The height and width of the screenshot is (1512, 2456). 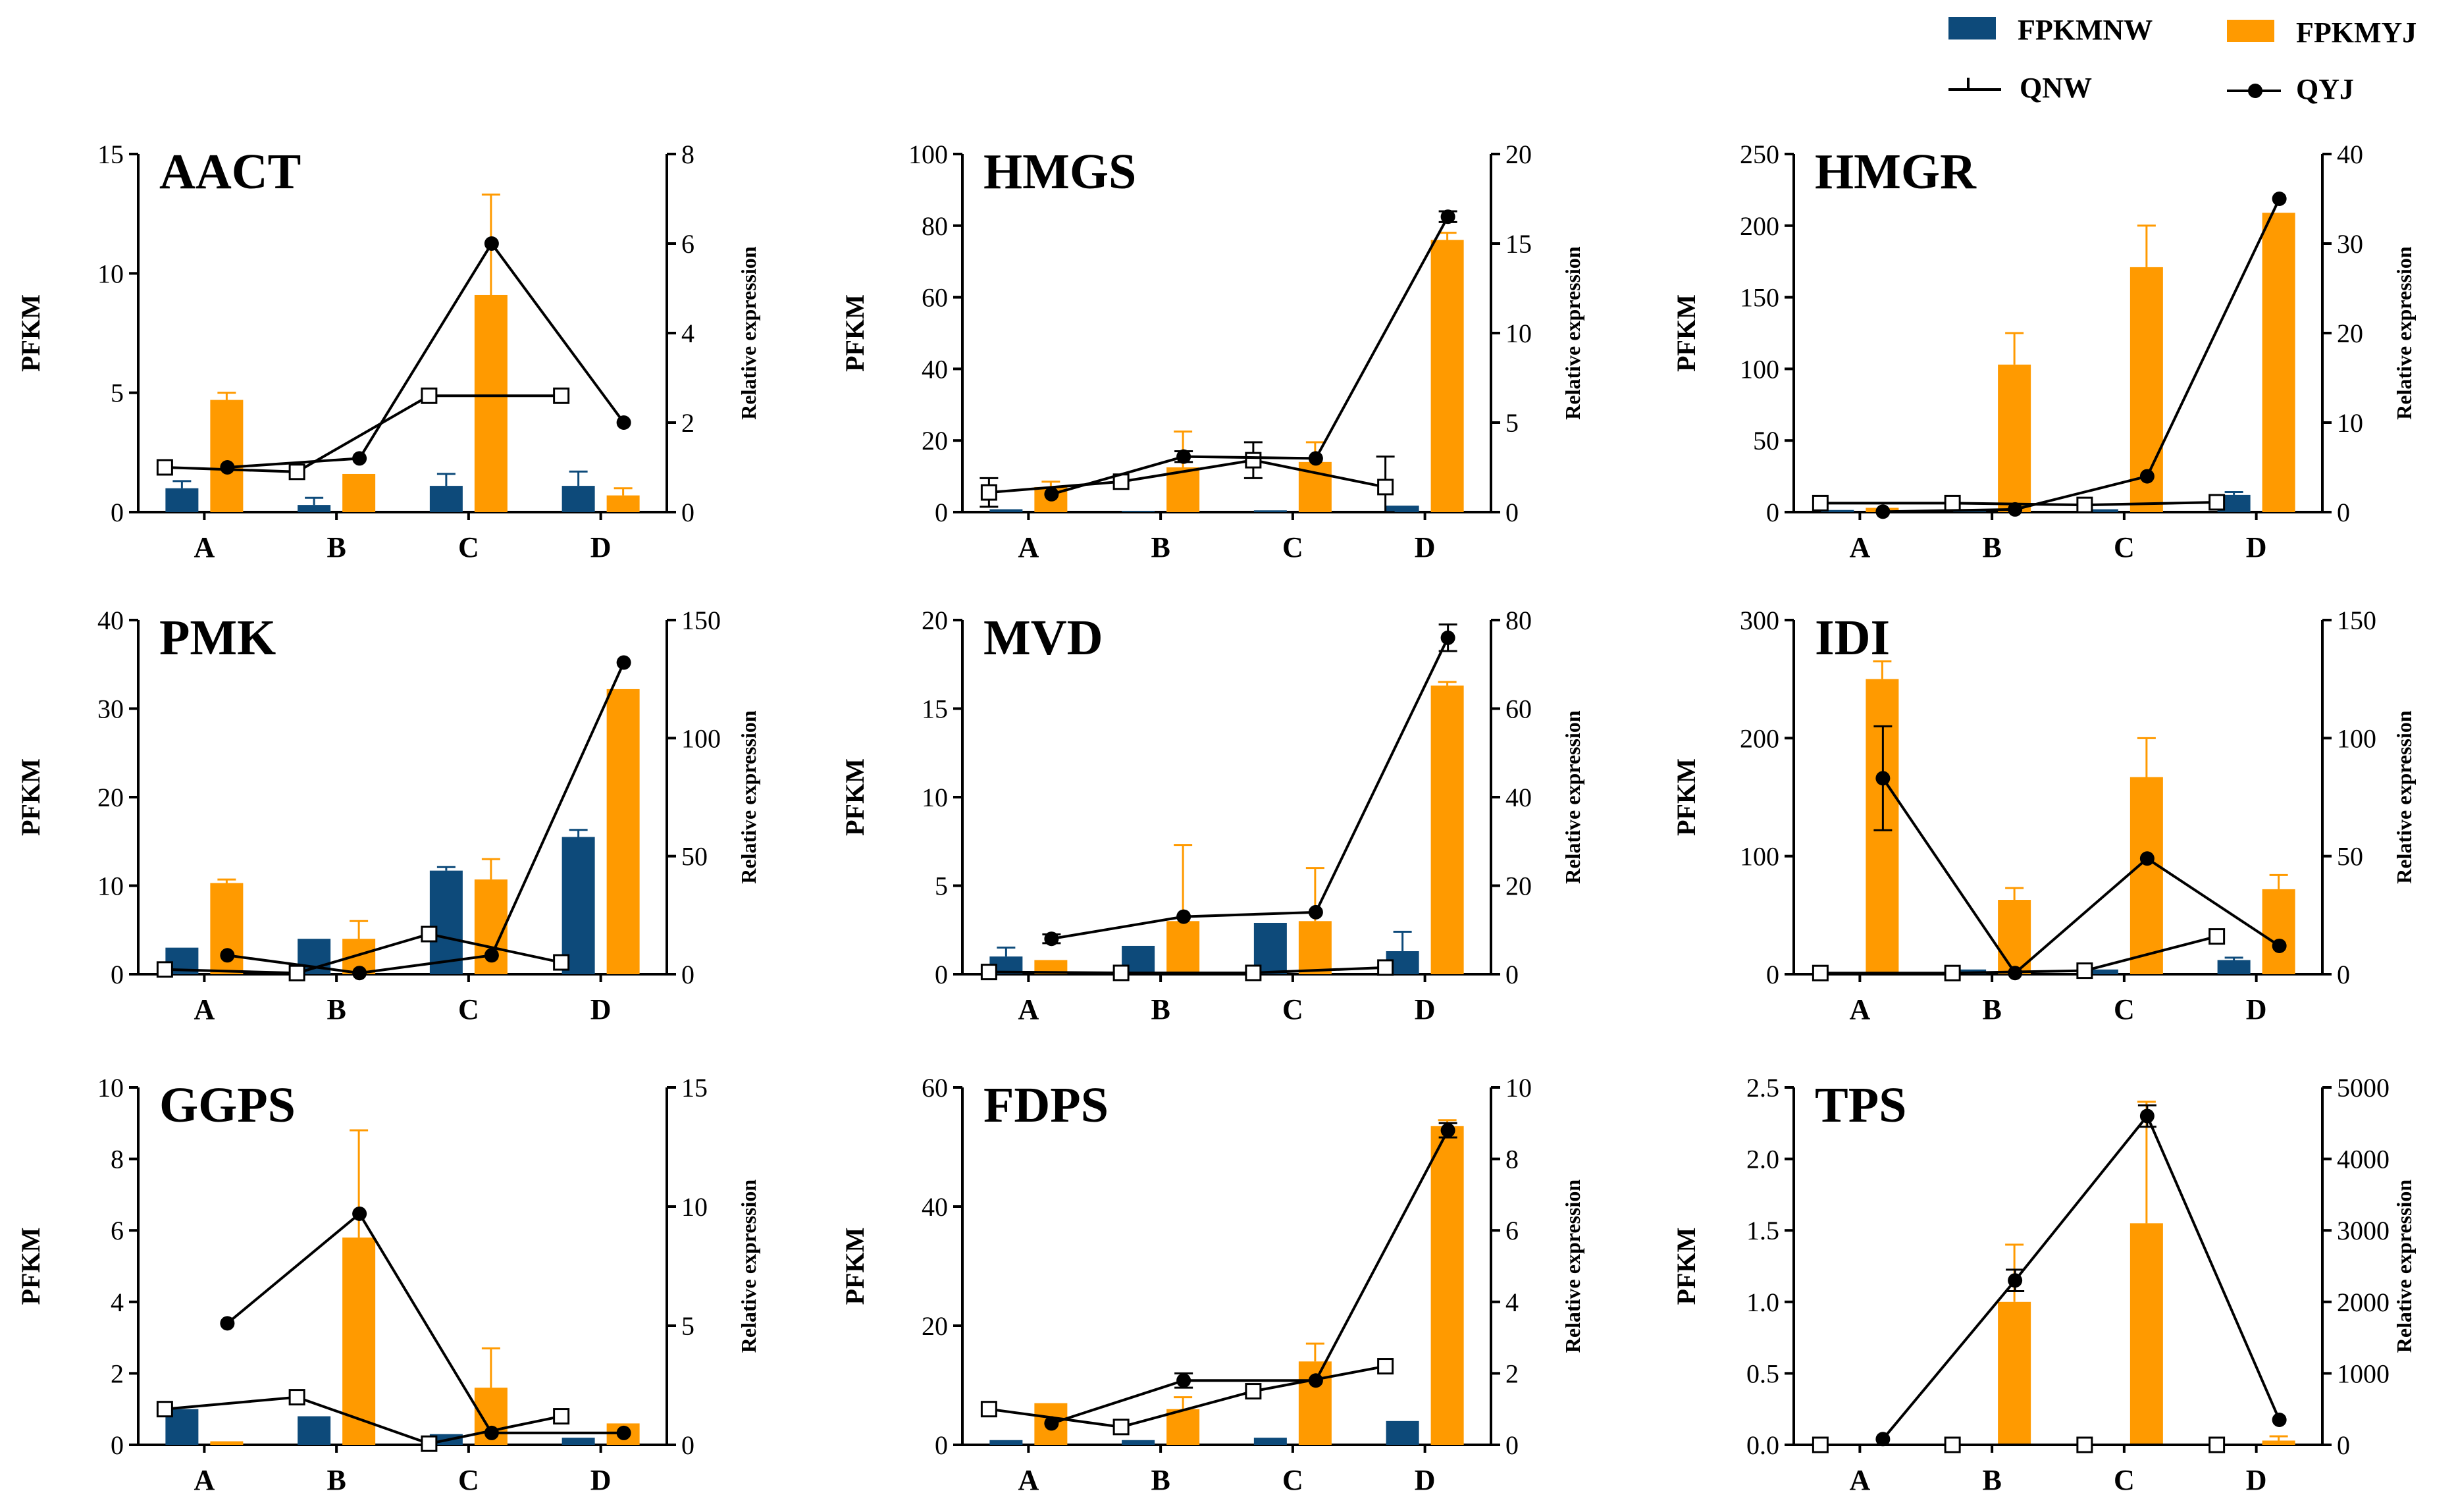 What do you see at coordinates (1518, 709) in the screenshot?
I see `right-tick-label: 60` at bounding box center [1518, 709].